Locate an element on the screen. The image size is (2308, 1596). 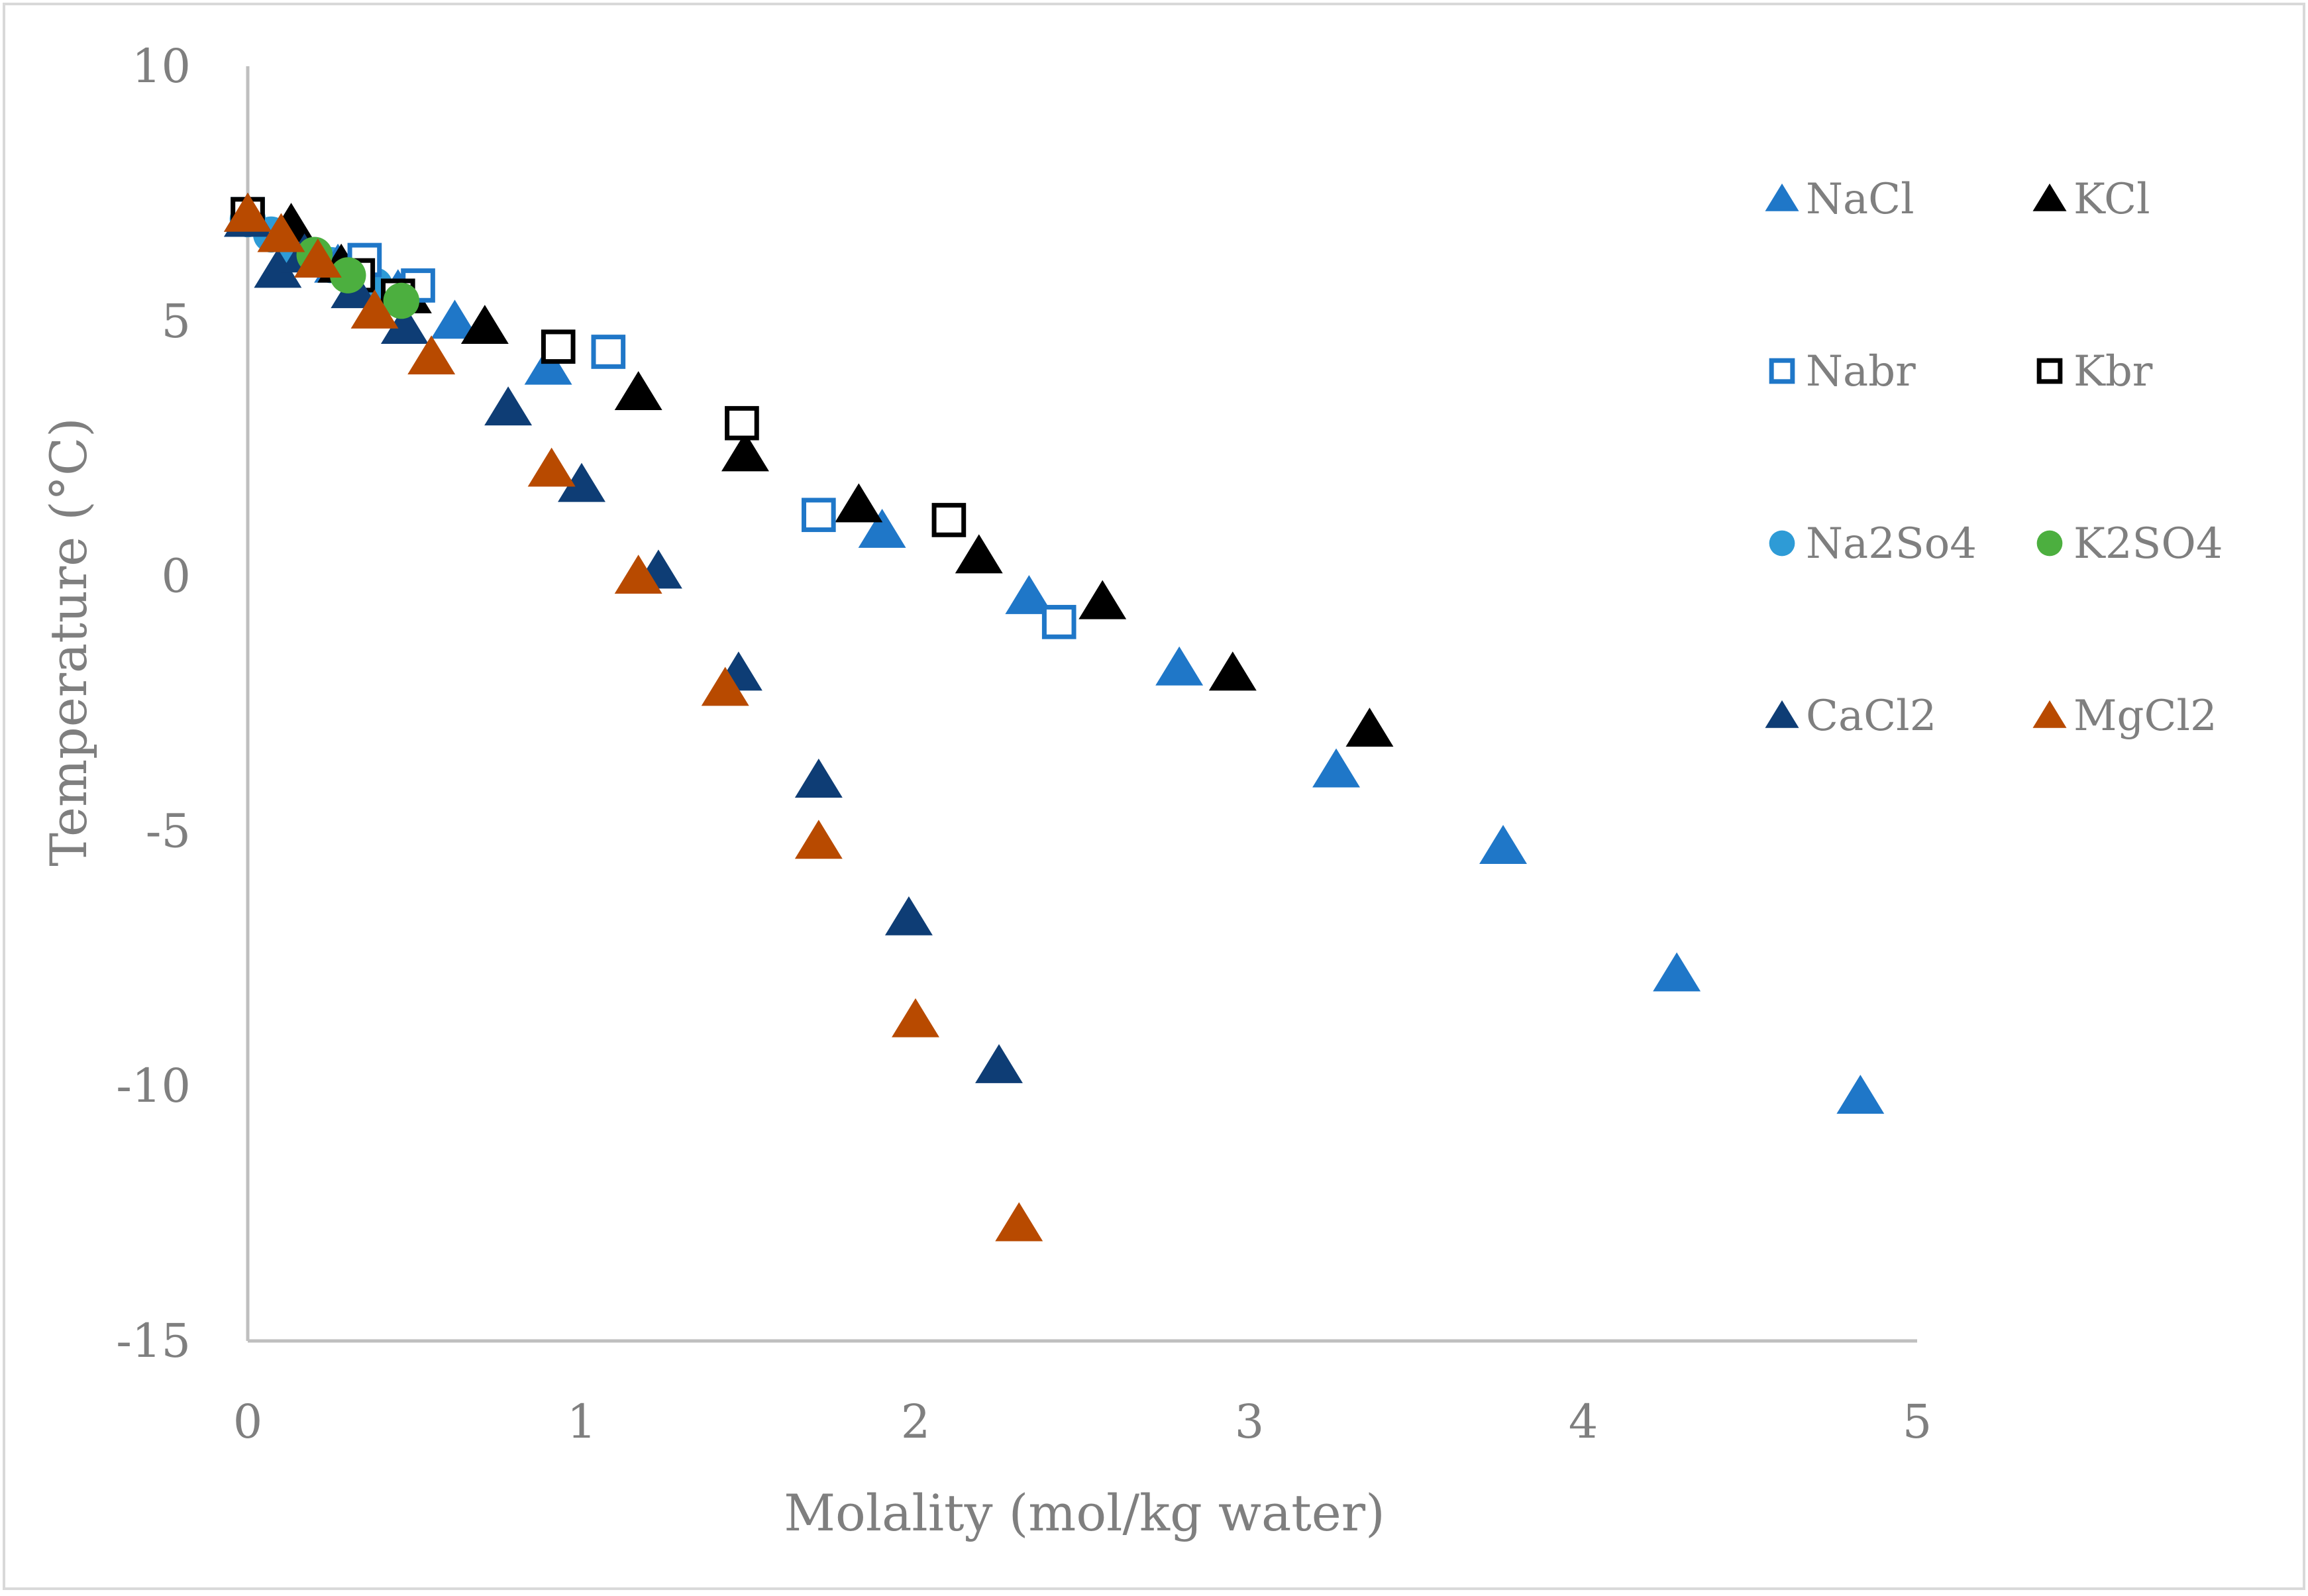
y-tick-label: -5 is located at coordinates (168, 831).